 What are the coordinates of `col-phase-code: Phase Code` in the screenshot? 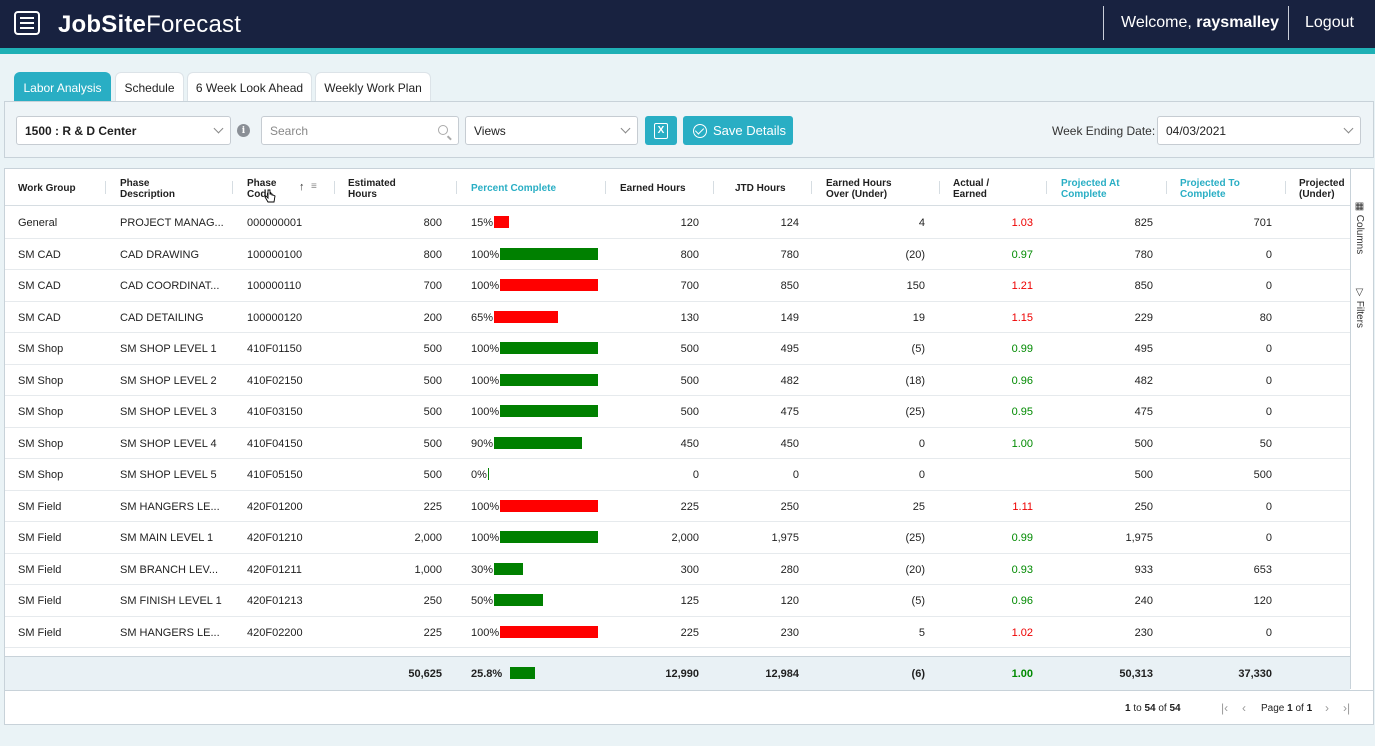 It's located at (262, 189).